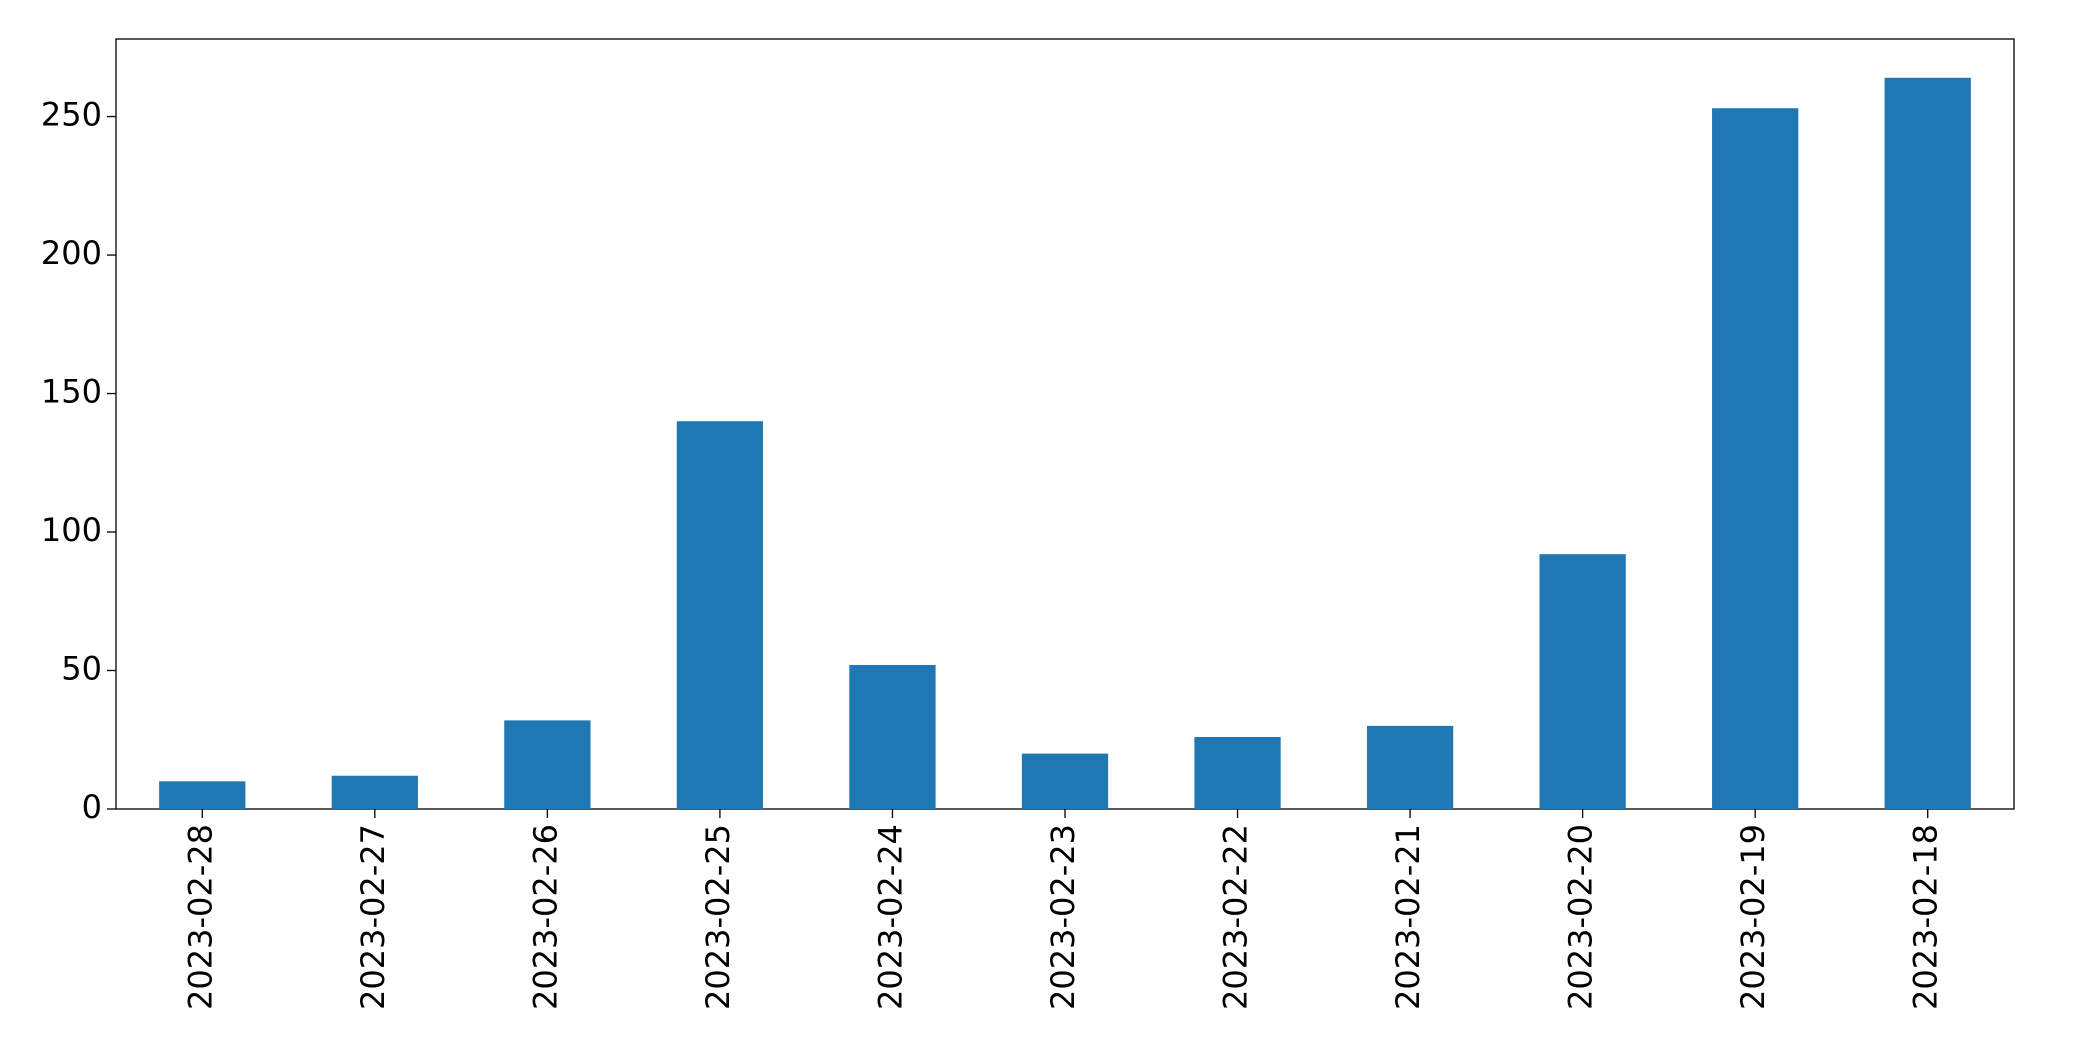  I want to click on x-tick-label: 2023-02-28, so click(200, 917).